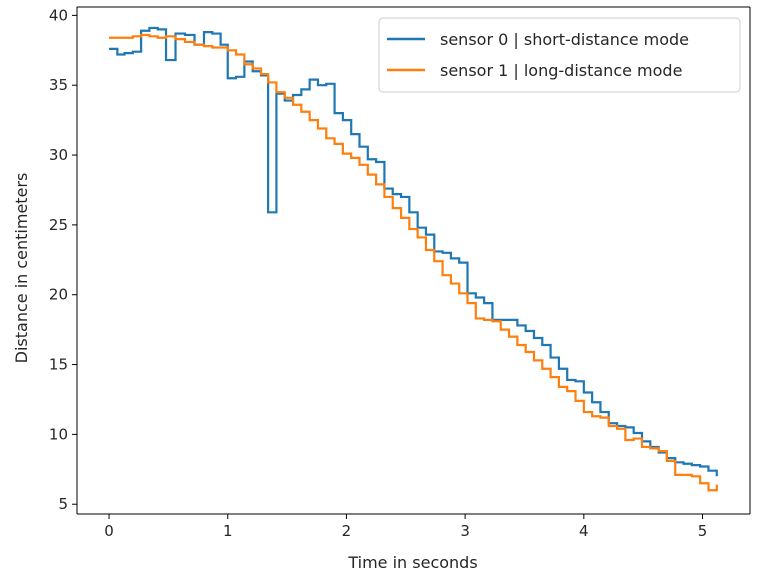 Image resolution: width=763 pixels, height=584 pixels. I want to click on legend-box, so click(559, 55).